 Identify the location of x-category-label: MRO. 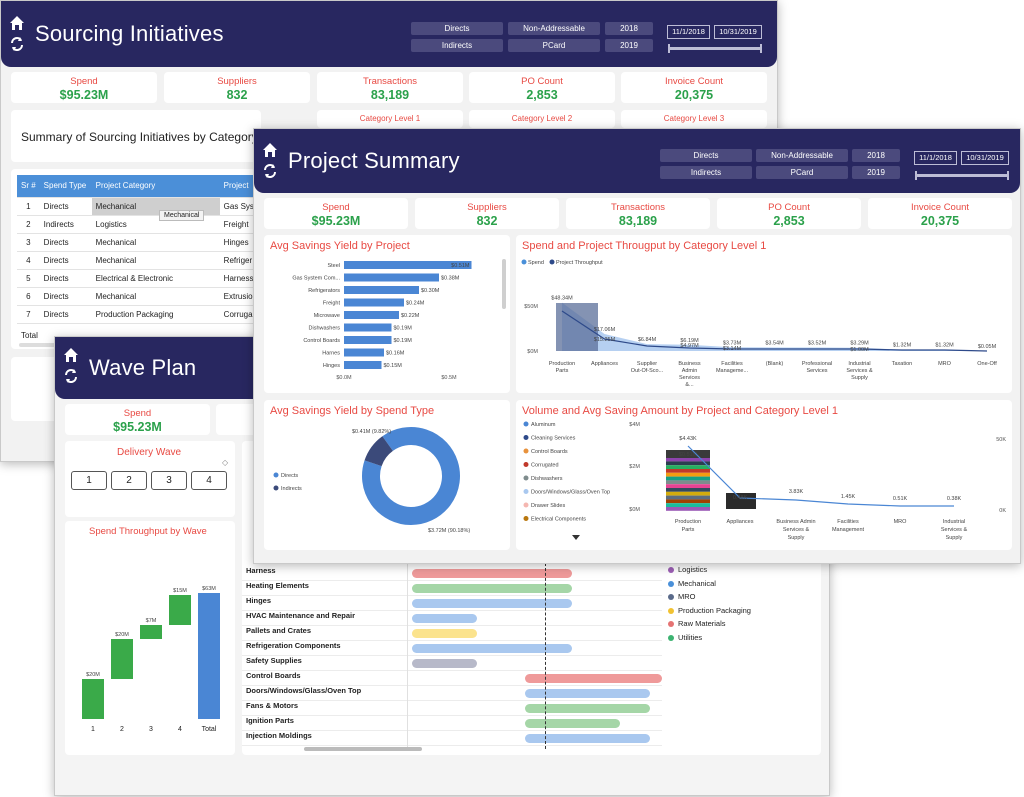
(901, 522).